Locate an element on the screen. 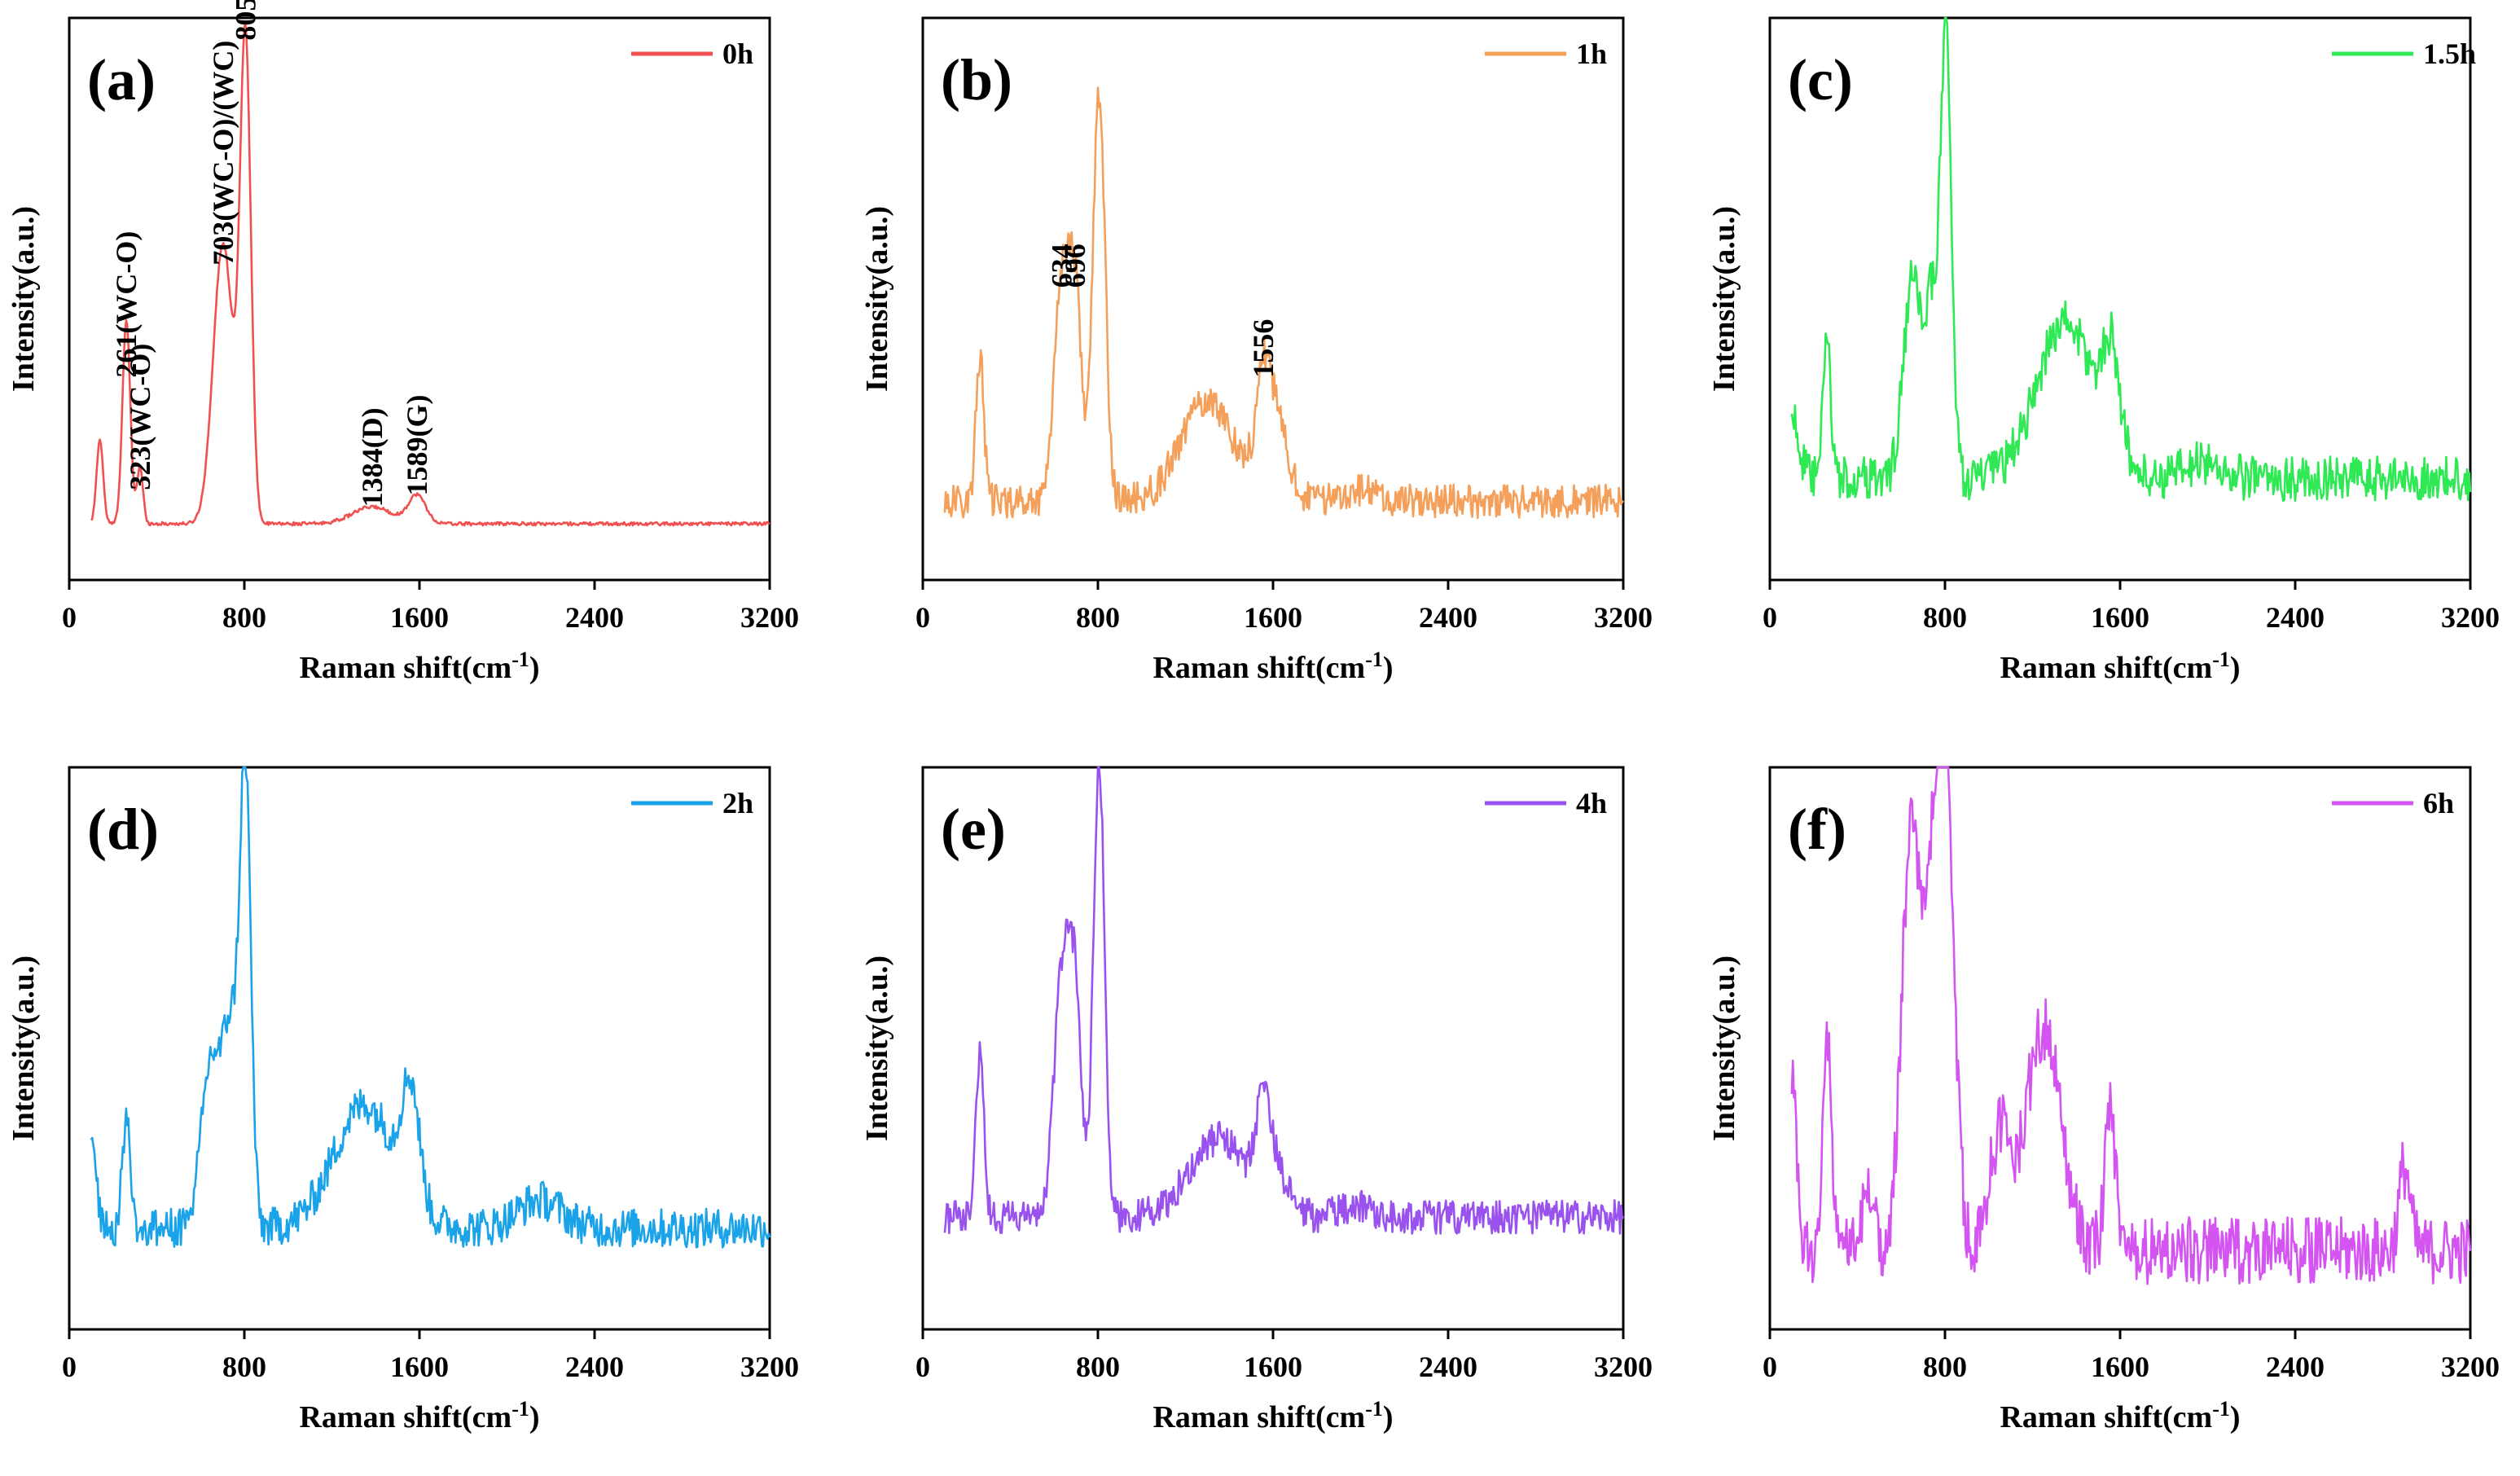  legend-label: 4h is located at coordinates (1591, 803).